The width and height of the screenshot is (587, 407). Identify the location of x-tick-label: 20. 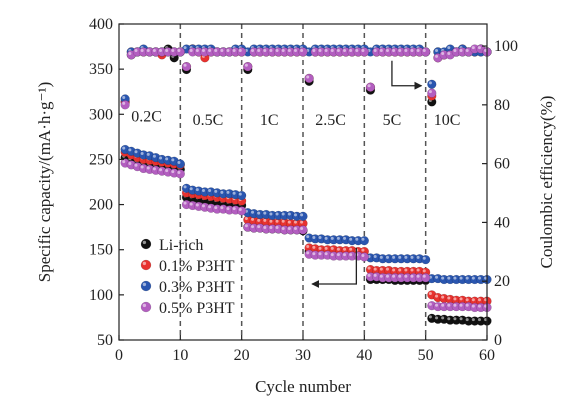
(242, 355).